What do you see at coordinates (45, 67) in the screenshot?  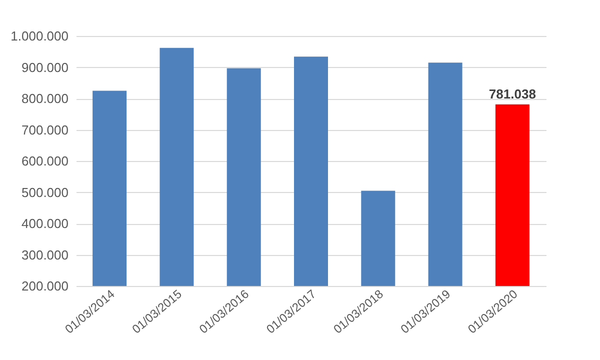 I see `y-tick-label: 900.000` at bounding box center [45, 67].